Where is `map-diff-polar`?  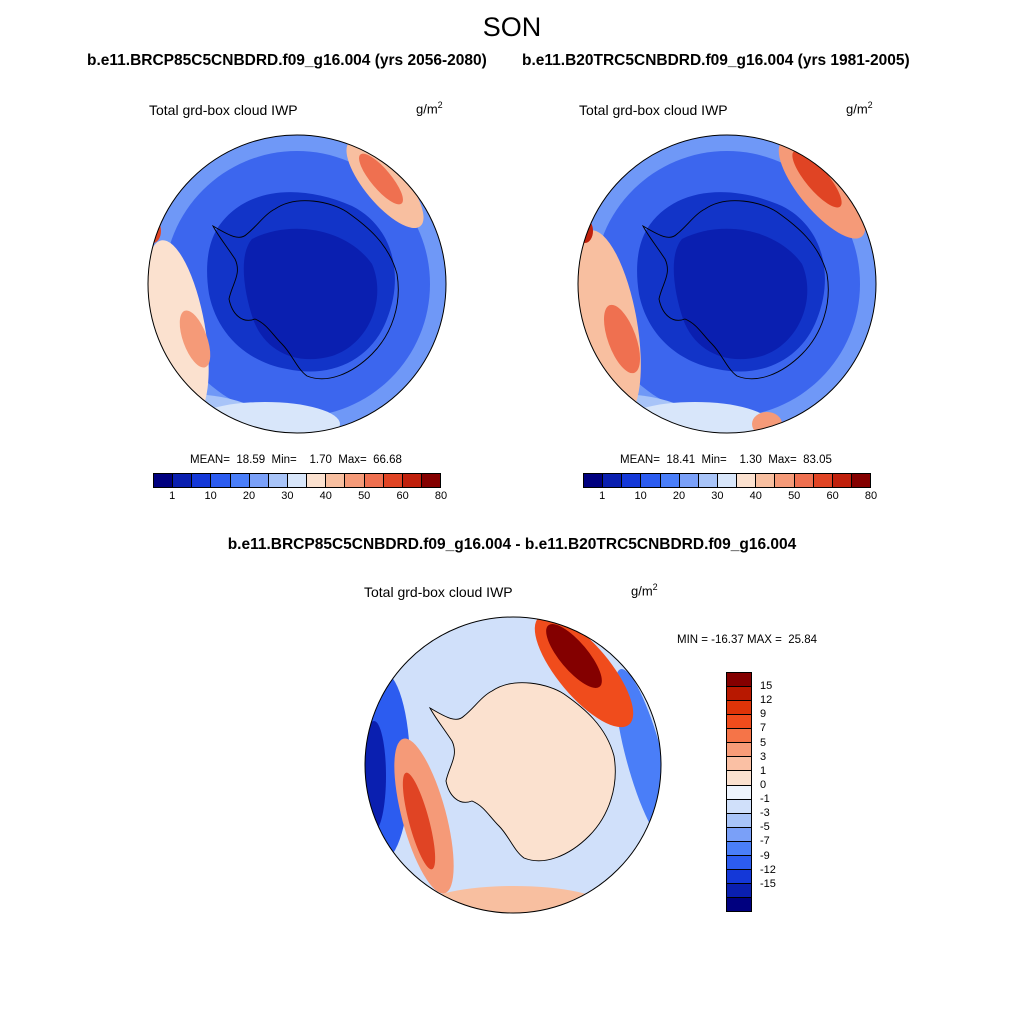
map-diff-polar is located at coordinates (513, 765).